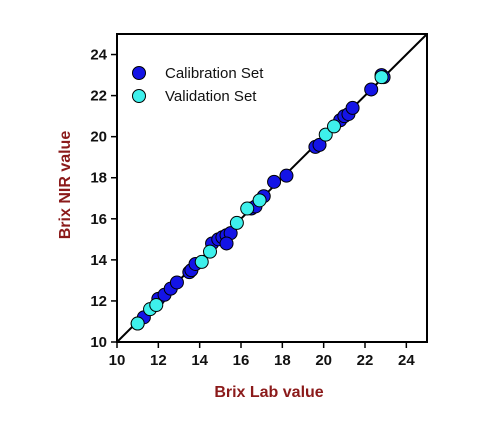 The image size is (480, 440). What do you see at coordinates (98, 55) in the screenshot?
I see `y-tick-label: 24` at bounding box center [98, 55].